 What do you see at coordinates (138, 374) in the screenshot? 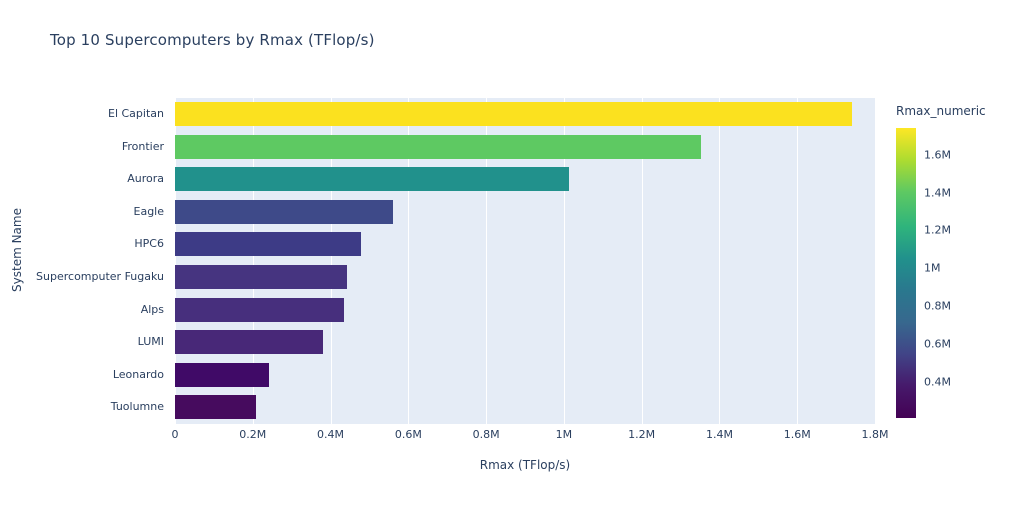
I see `y-tick-label: Leonardo` at bounding box center [138, 374].